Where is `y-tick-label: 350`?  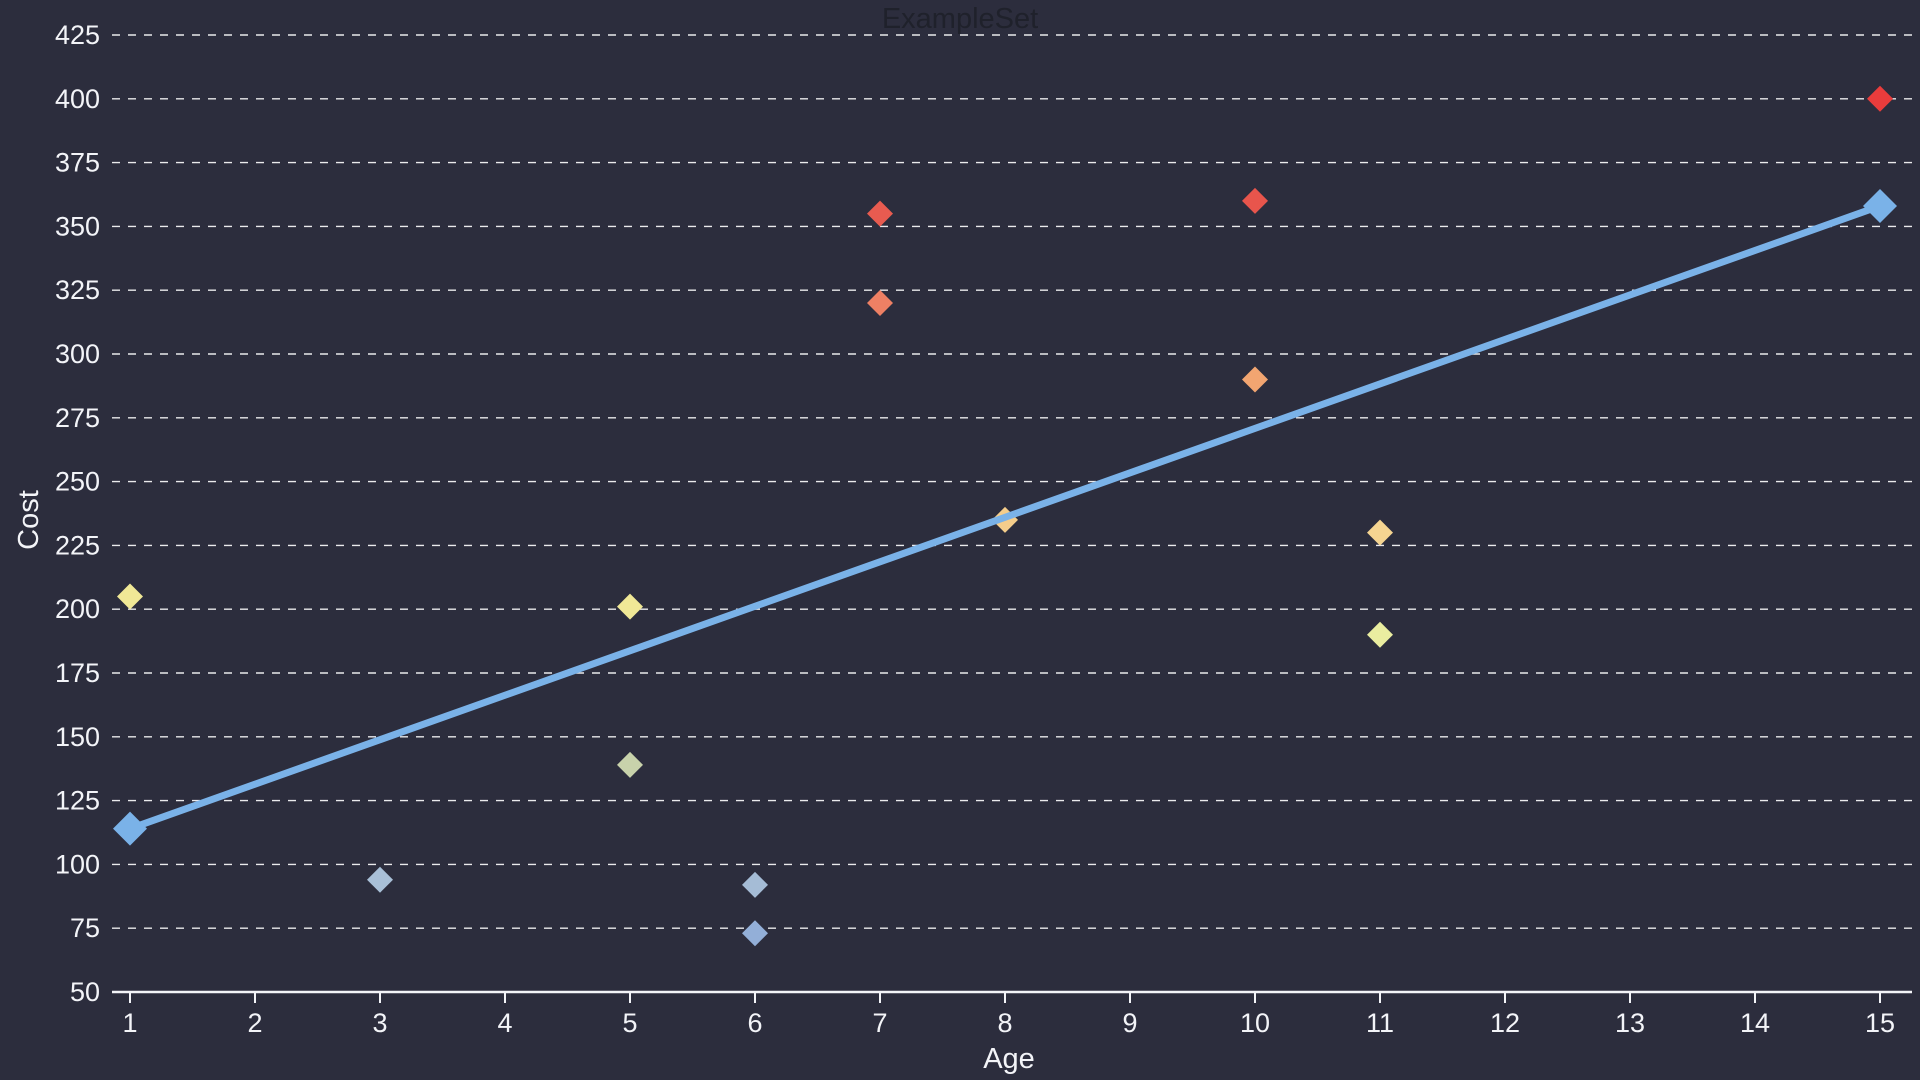 y-tick-label: 350 is located at coordinates (77, 226).